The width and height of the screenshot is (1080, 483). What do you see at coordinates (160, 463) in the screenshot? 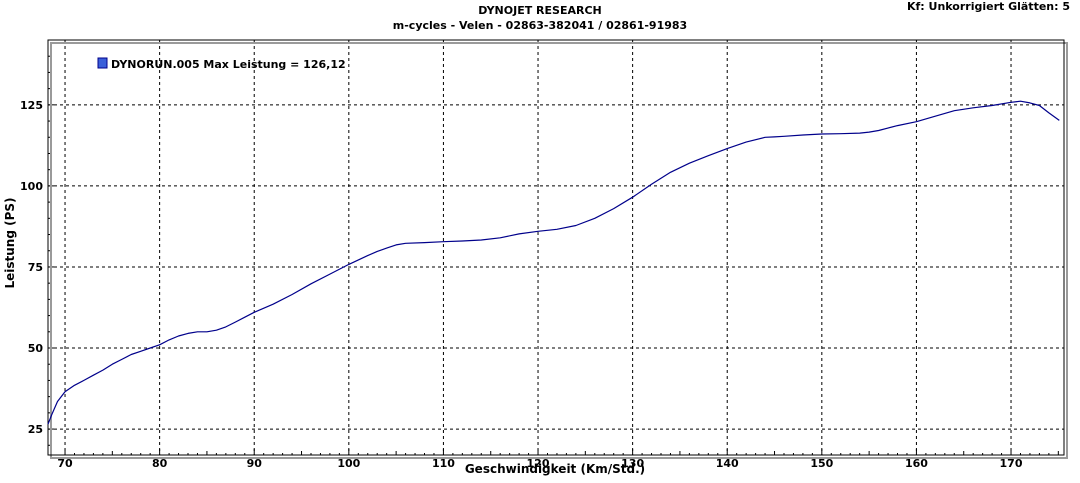
I see `x-tick-label: 80` at bounding box center [160, 463].